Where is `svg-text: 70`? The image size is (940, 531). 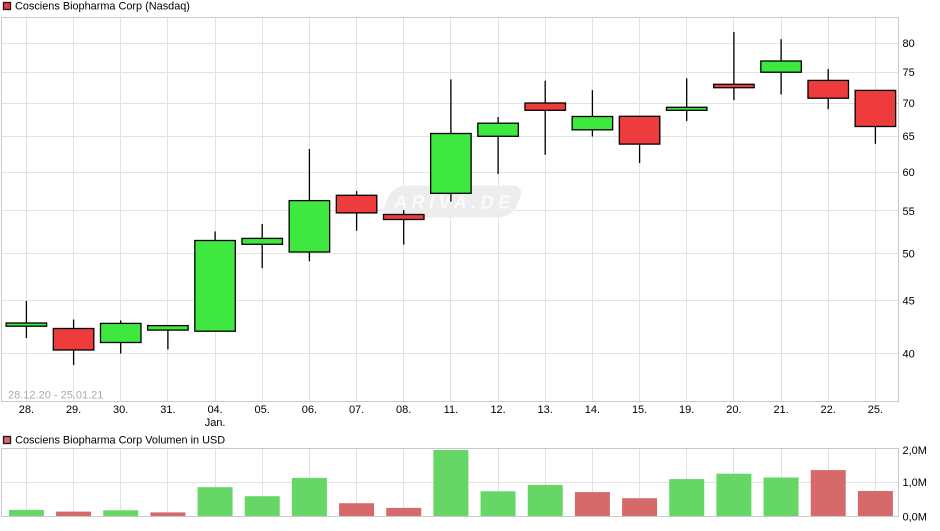
svg-text: 70 is located at coordinates (909, 104).